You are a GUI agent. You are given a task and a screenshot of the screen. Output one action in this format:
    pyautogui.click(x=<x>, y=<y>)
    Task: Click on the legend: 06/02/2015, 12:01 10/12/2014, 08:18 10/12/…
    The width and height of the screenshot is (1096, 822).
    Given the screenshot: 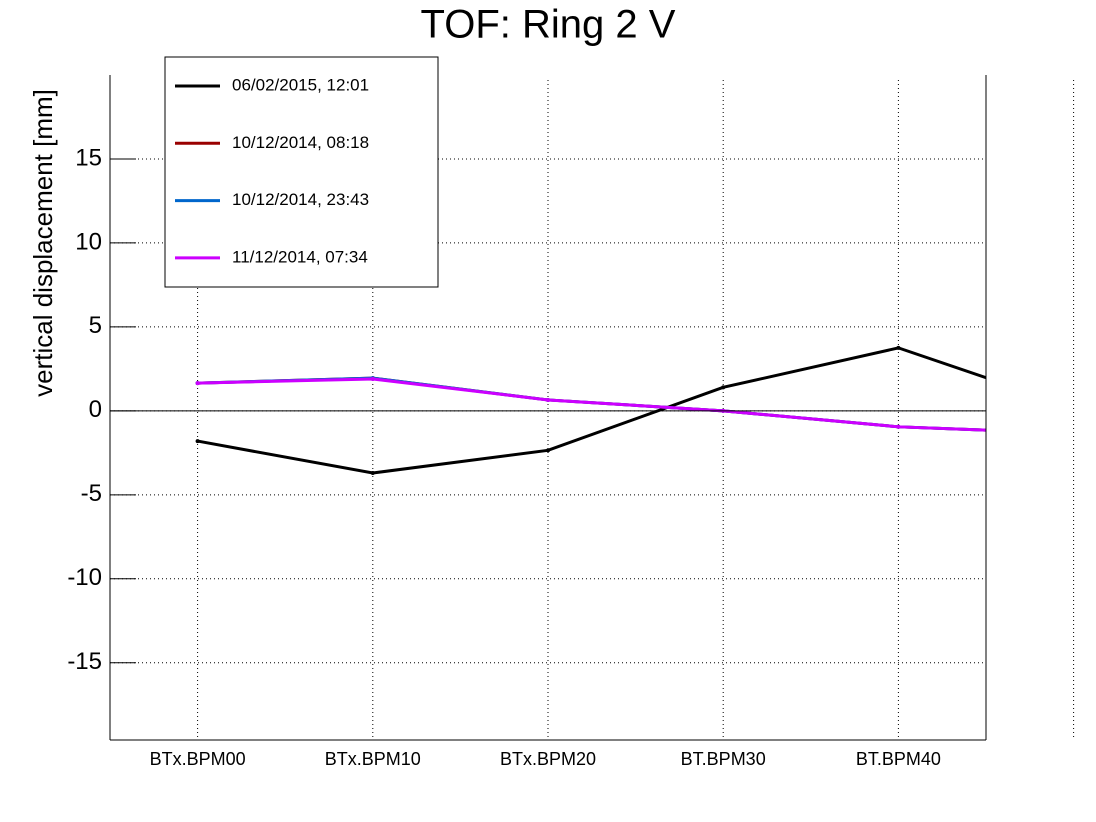 What is the action you would take?
    pyautogui.click(x=301, y=172)
    